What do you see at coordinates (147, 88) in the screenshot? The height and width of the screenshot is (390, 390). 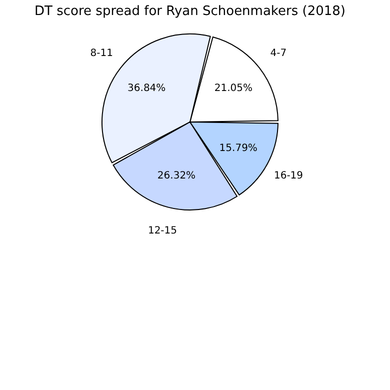 I see `data-label: 36.84%` at bounding box center [147, 88].